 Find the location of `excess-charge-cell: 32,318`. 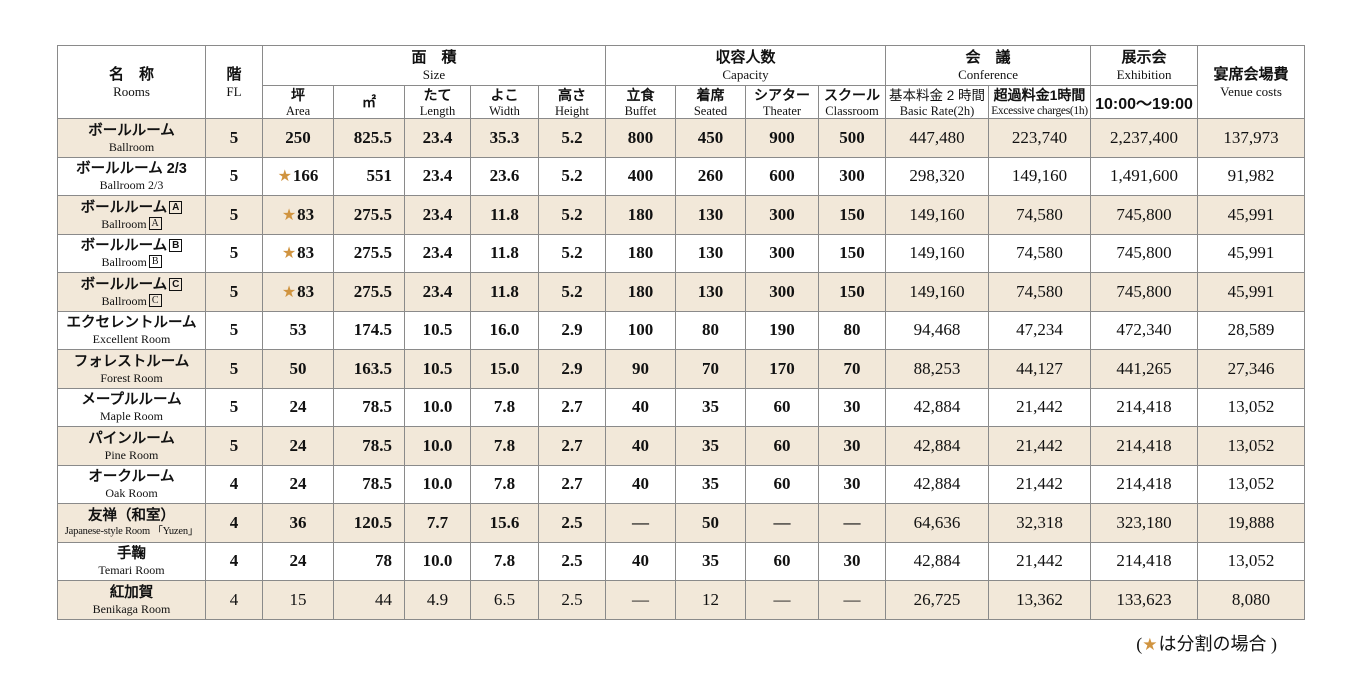

excess-charge-cell: 32,318 is located at coordinates (1040, 523).